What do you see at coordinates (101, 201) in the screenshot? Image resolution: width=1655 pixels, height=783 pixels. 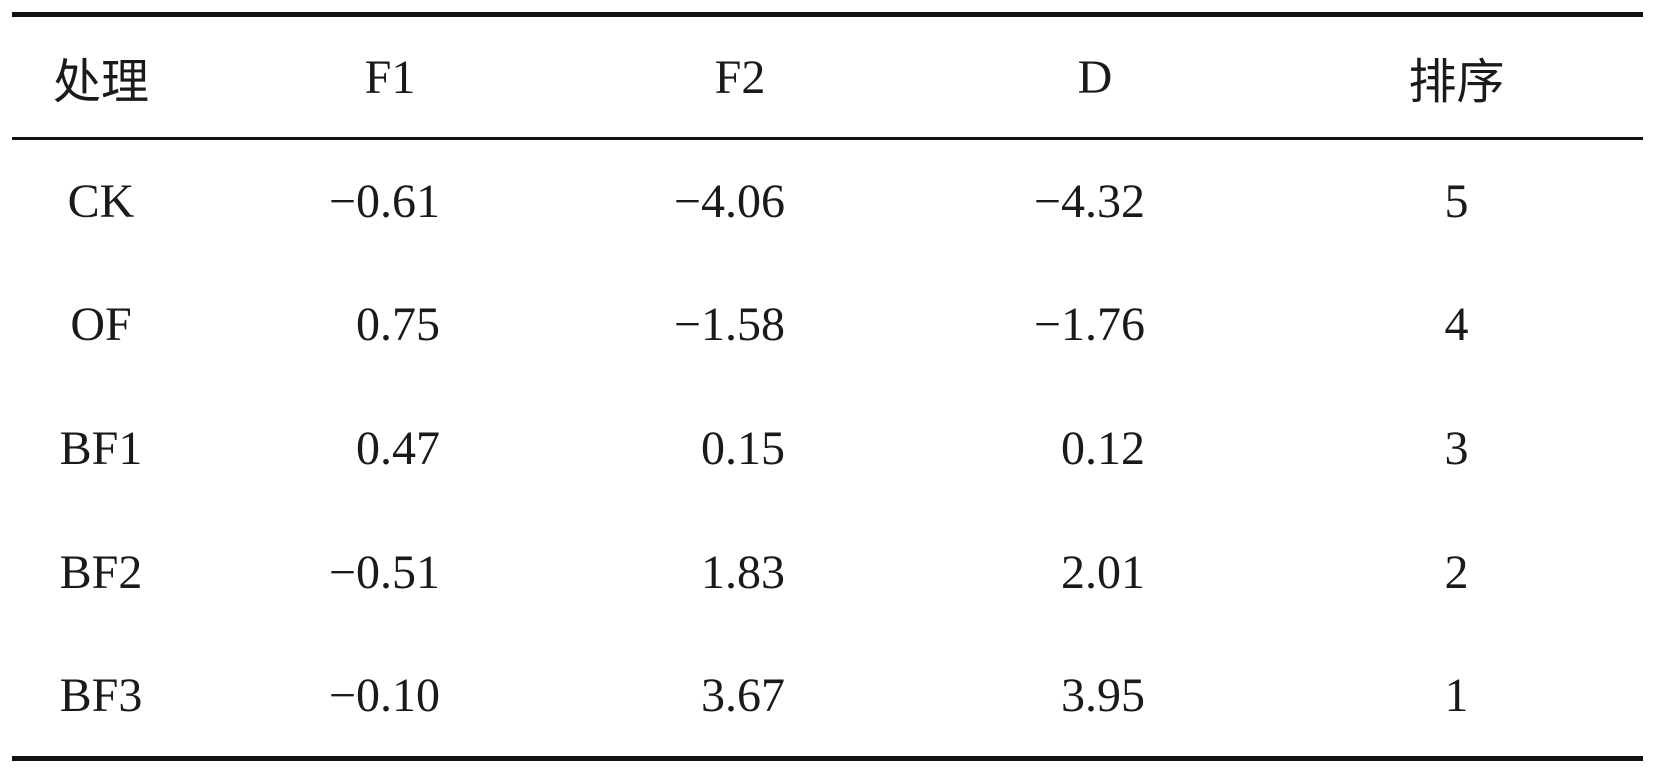 I see `cell-treatment: CK` at bounding box center [101, 201].